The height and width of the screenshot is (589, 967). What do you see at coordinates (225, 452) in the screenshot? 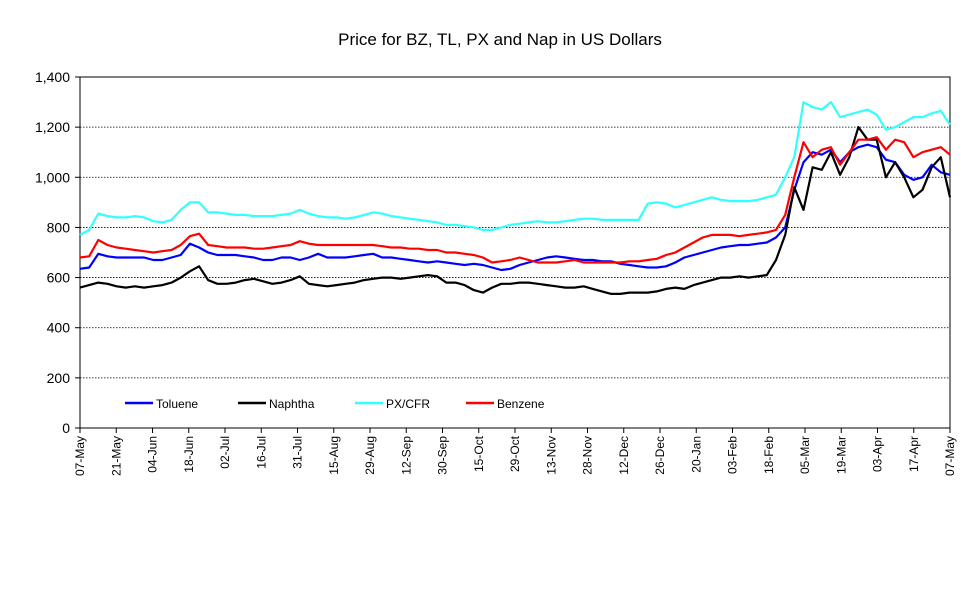
I see `x-tick-label: 02-Jul` at bounding box center [225, 452].